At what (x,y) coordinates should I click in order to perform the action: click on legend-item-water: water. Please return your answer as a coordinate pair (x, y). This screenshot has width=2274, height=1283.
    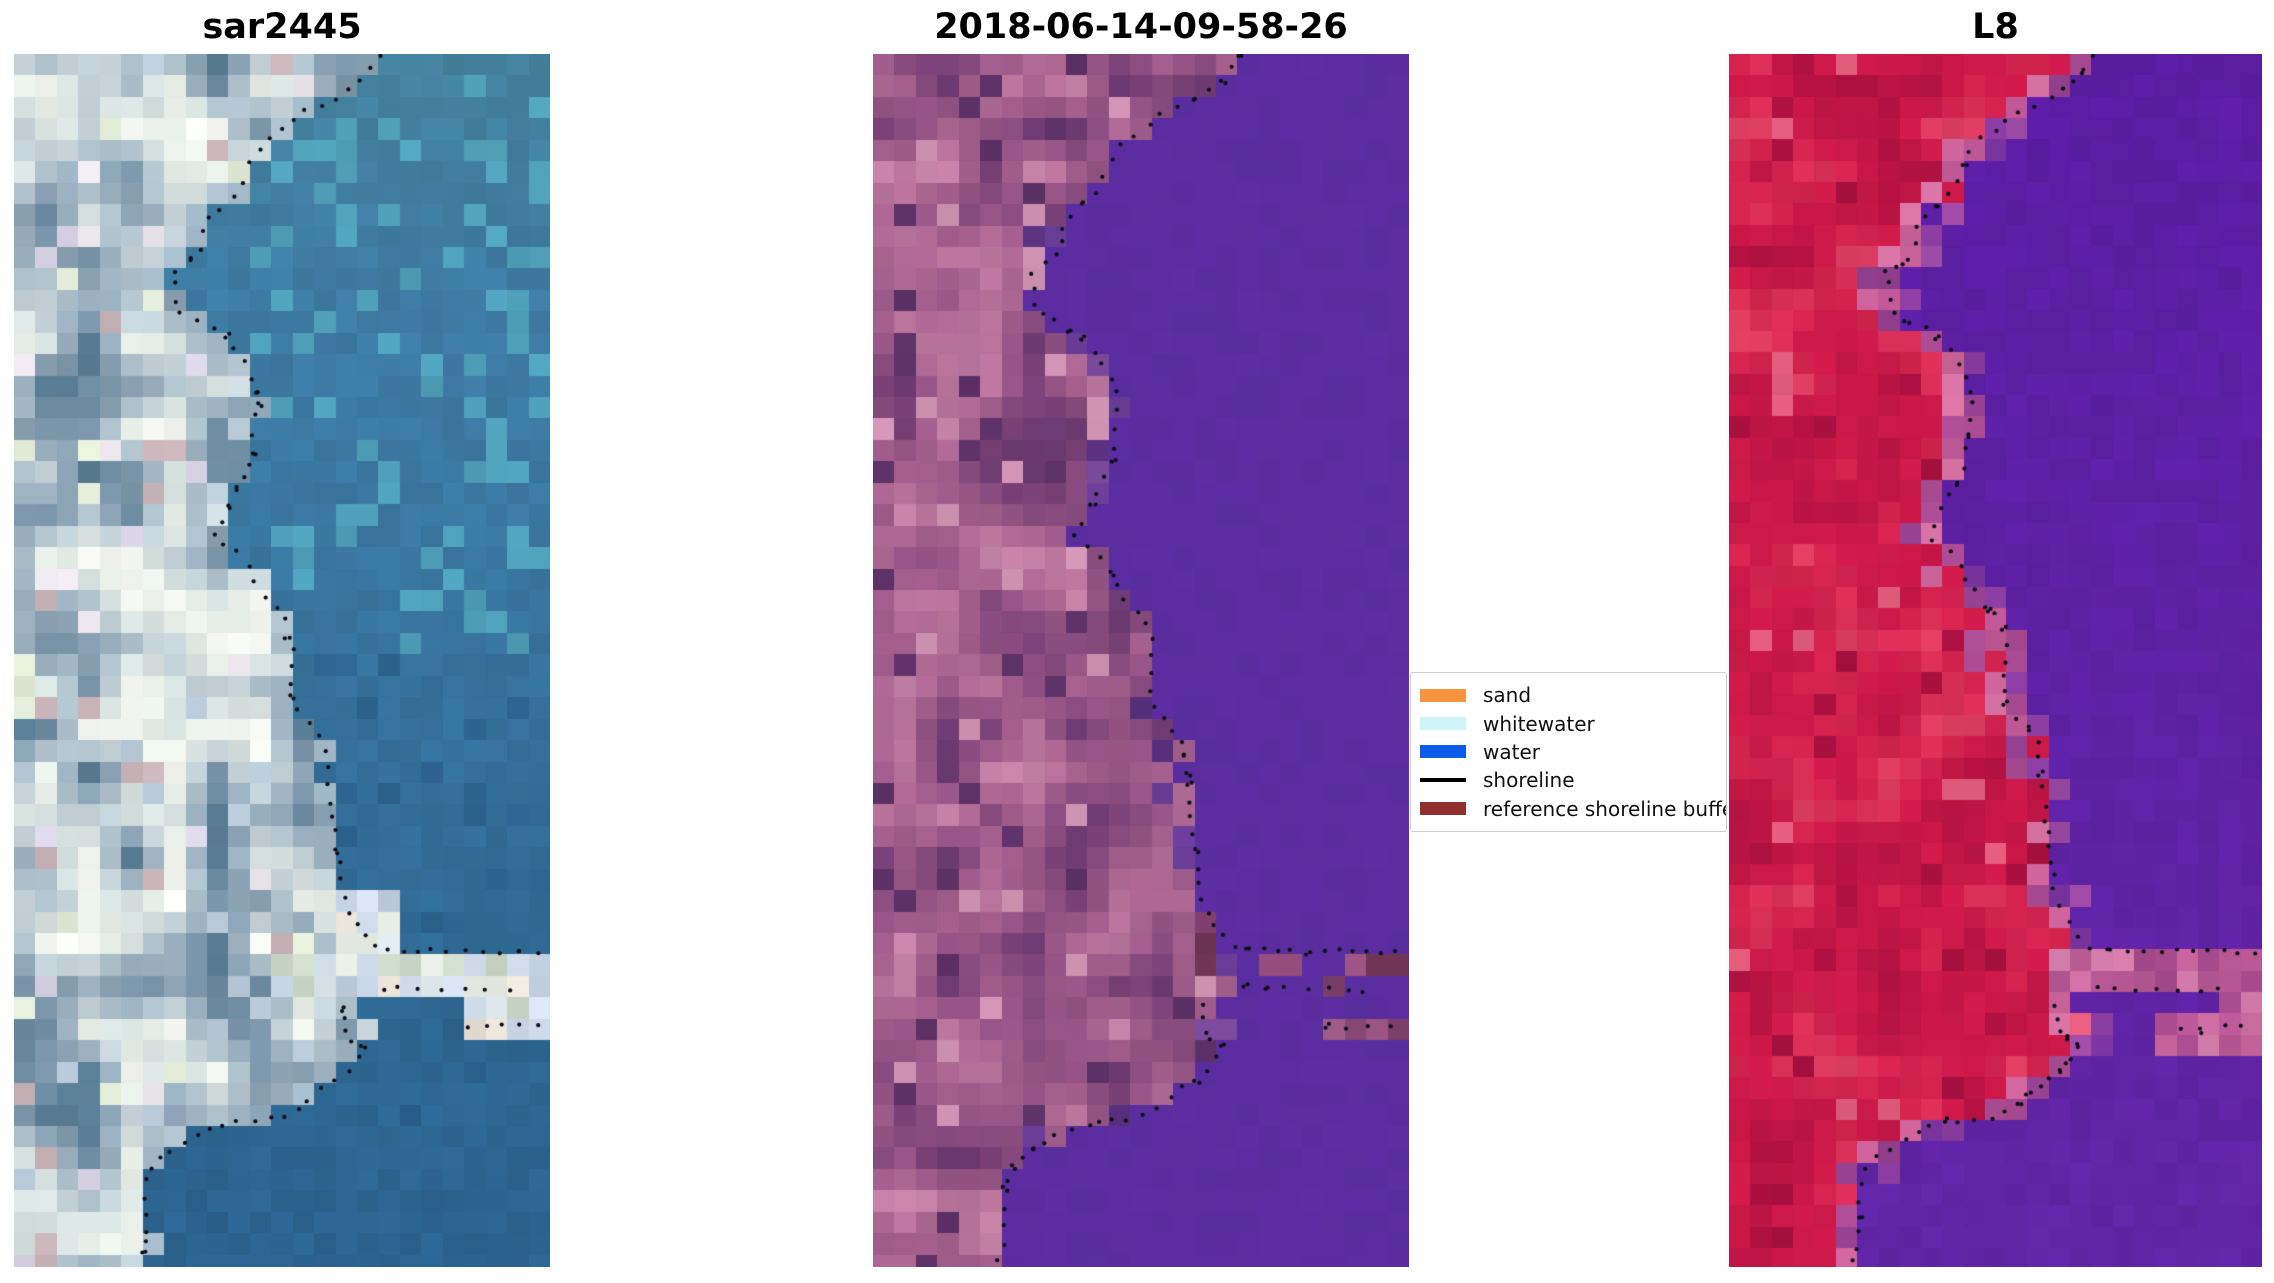
    Looking at the image, I should click on (1573, 752).